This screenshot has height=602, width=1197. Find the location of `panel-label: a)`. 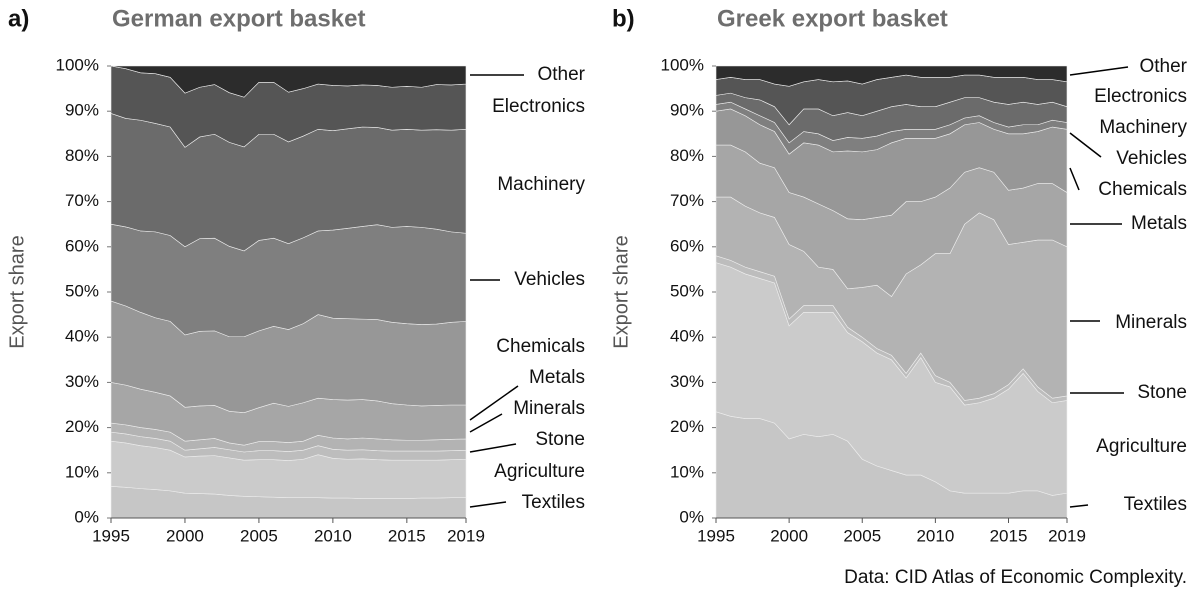

panel-label: a) is located at coordinates (18, 18).